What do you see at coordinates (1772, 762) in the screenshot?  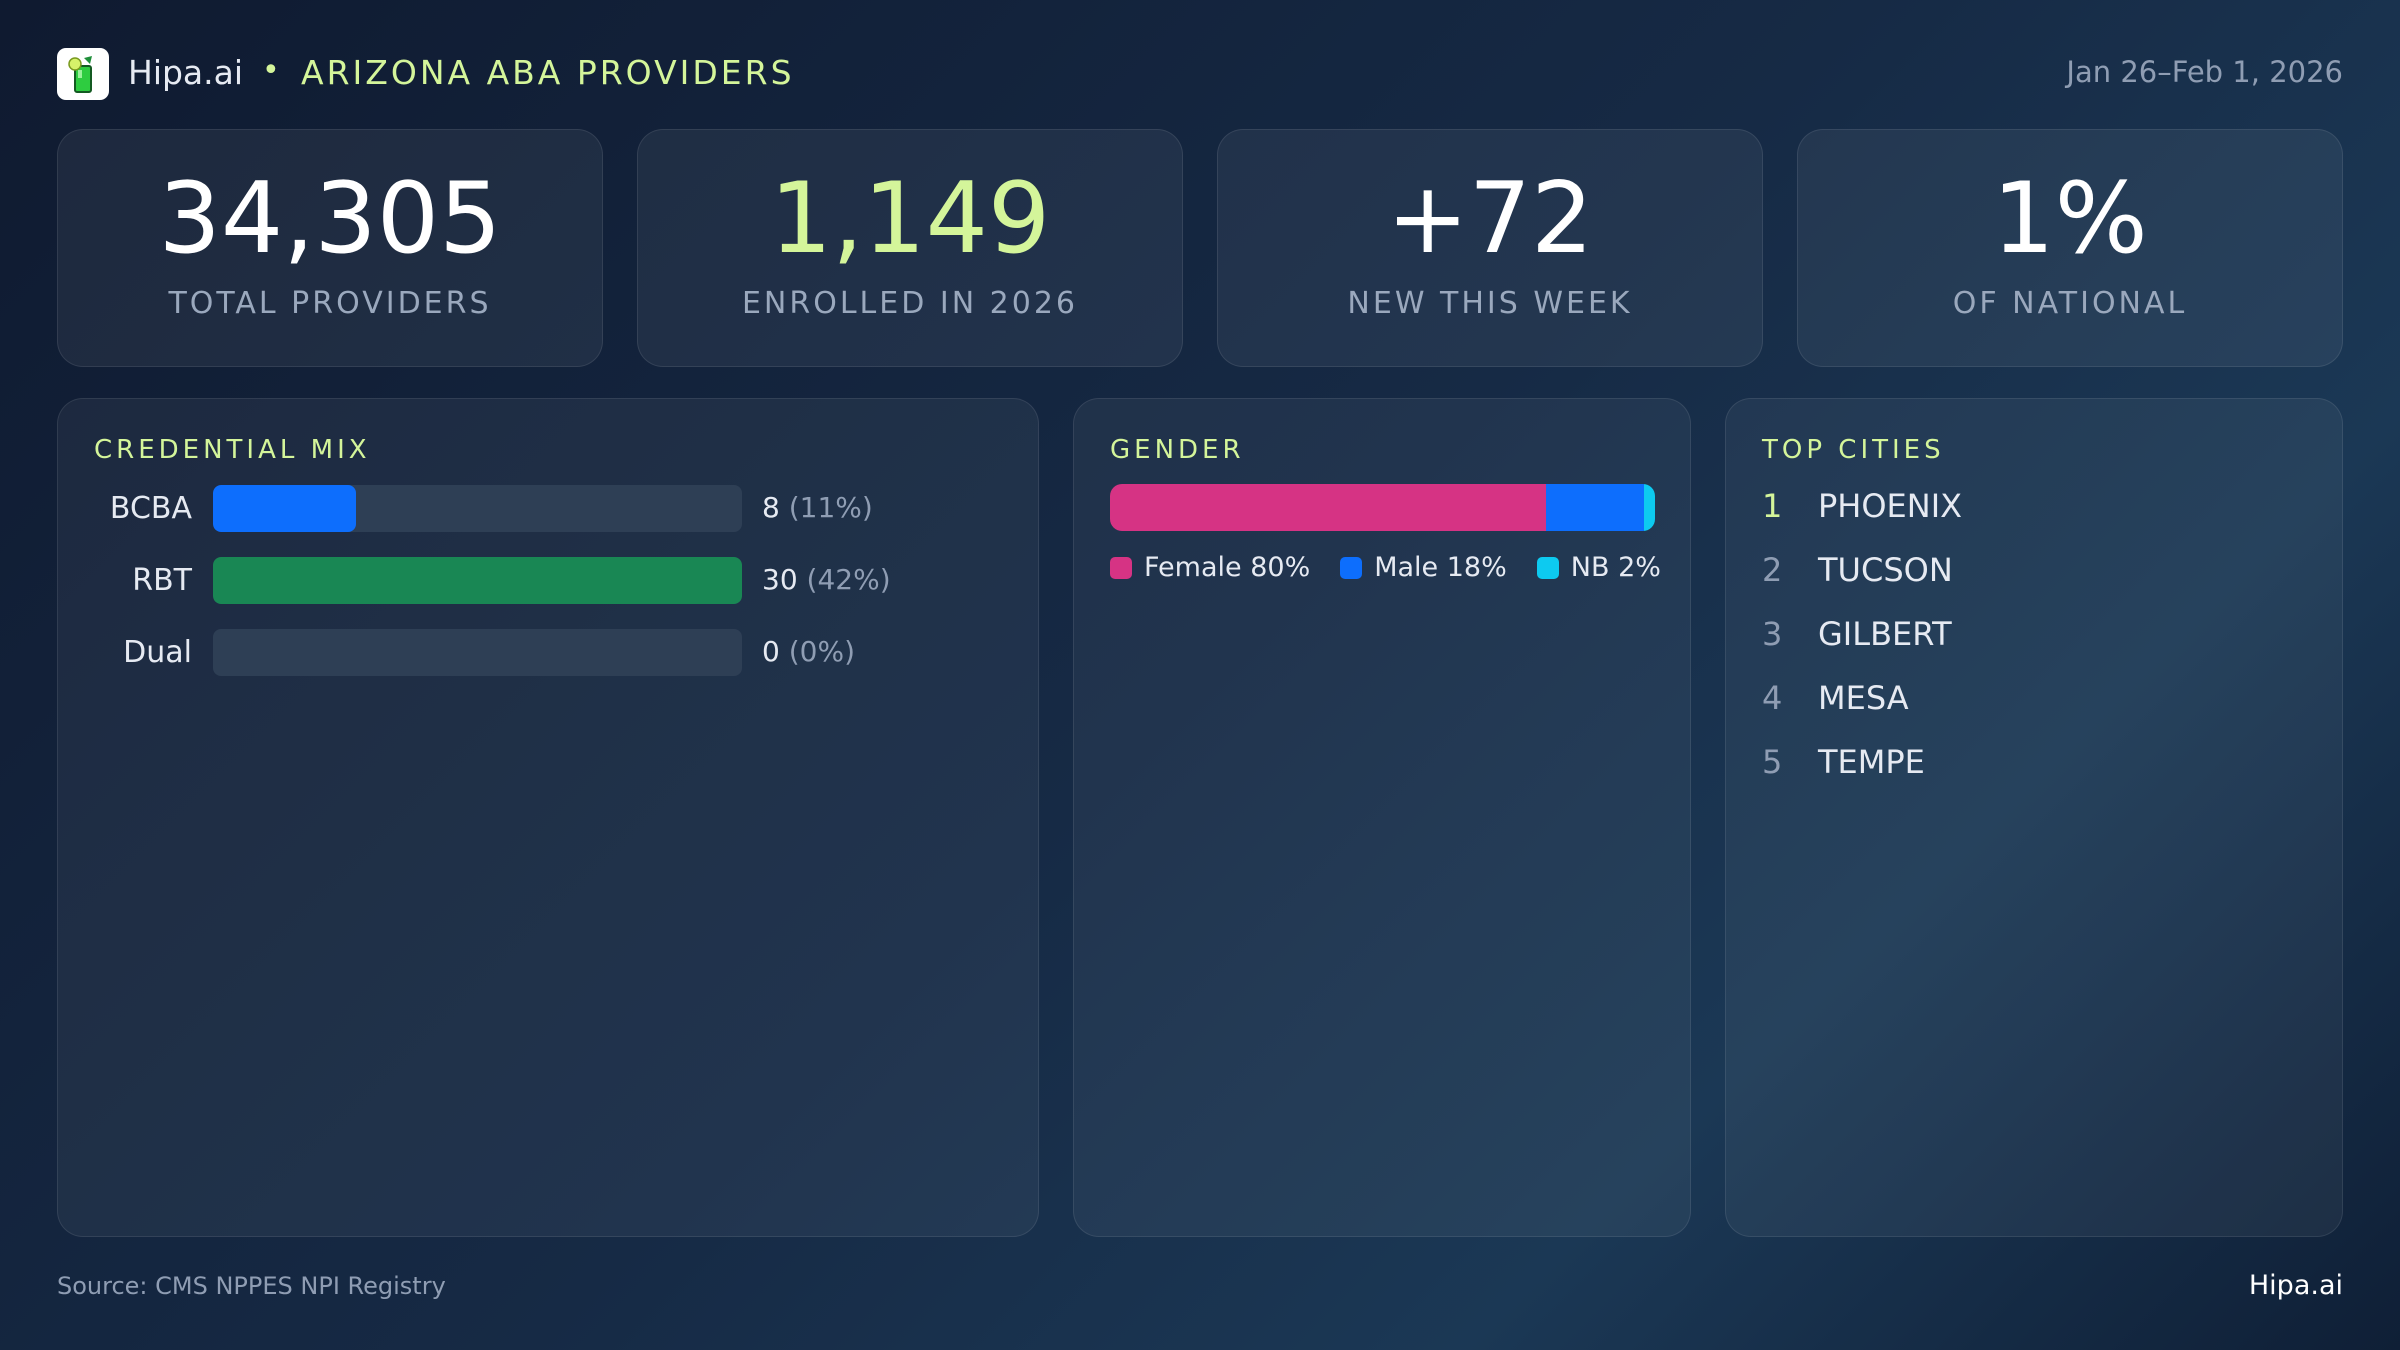 I see `city-rank: 5` at bounding box center [1772, 762].